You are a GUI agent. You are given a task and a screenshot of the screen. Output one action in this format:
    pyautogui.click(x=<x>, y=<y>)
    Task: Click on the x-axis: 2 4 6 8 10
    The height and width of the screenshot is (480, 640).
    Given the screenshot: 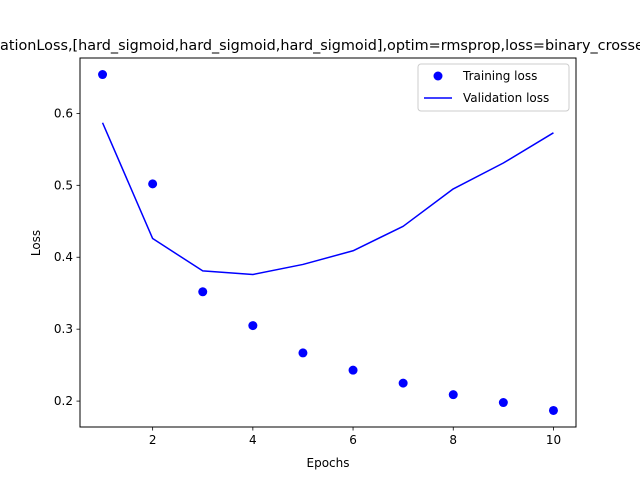 What is the action you would take?
    pyautogui.click(x=355, y=437)
    